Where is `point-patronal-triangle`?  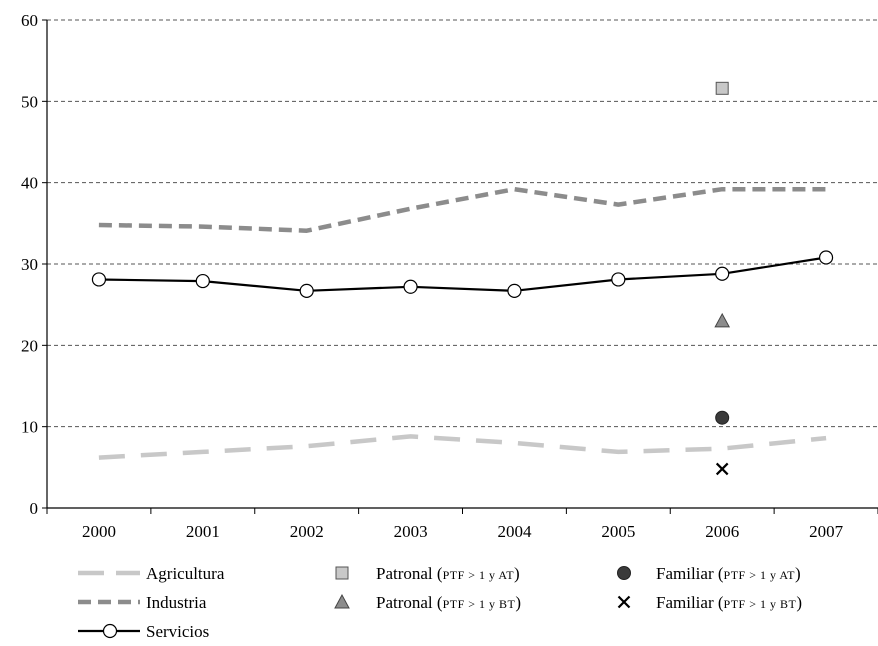 point-patronal-triangle is located at coordinates (722, 320).